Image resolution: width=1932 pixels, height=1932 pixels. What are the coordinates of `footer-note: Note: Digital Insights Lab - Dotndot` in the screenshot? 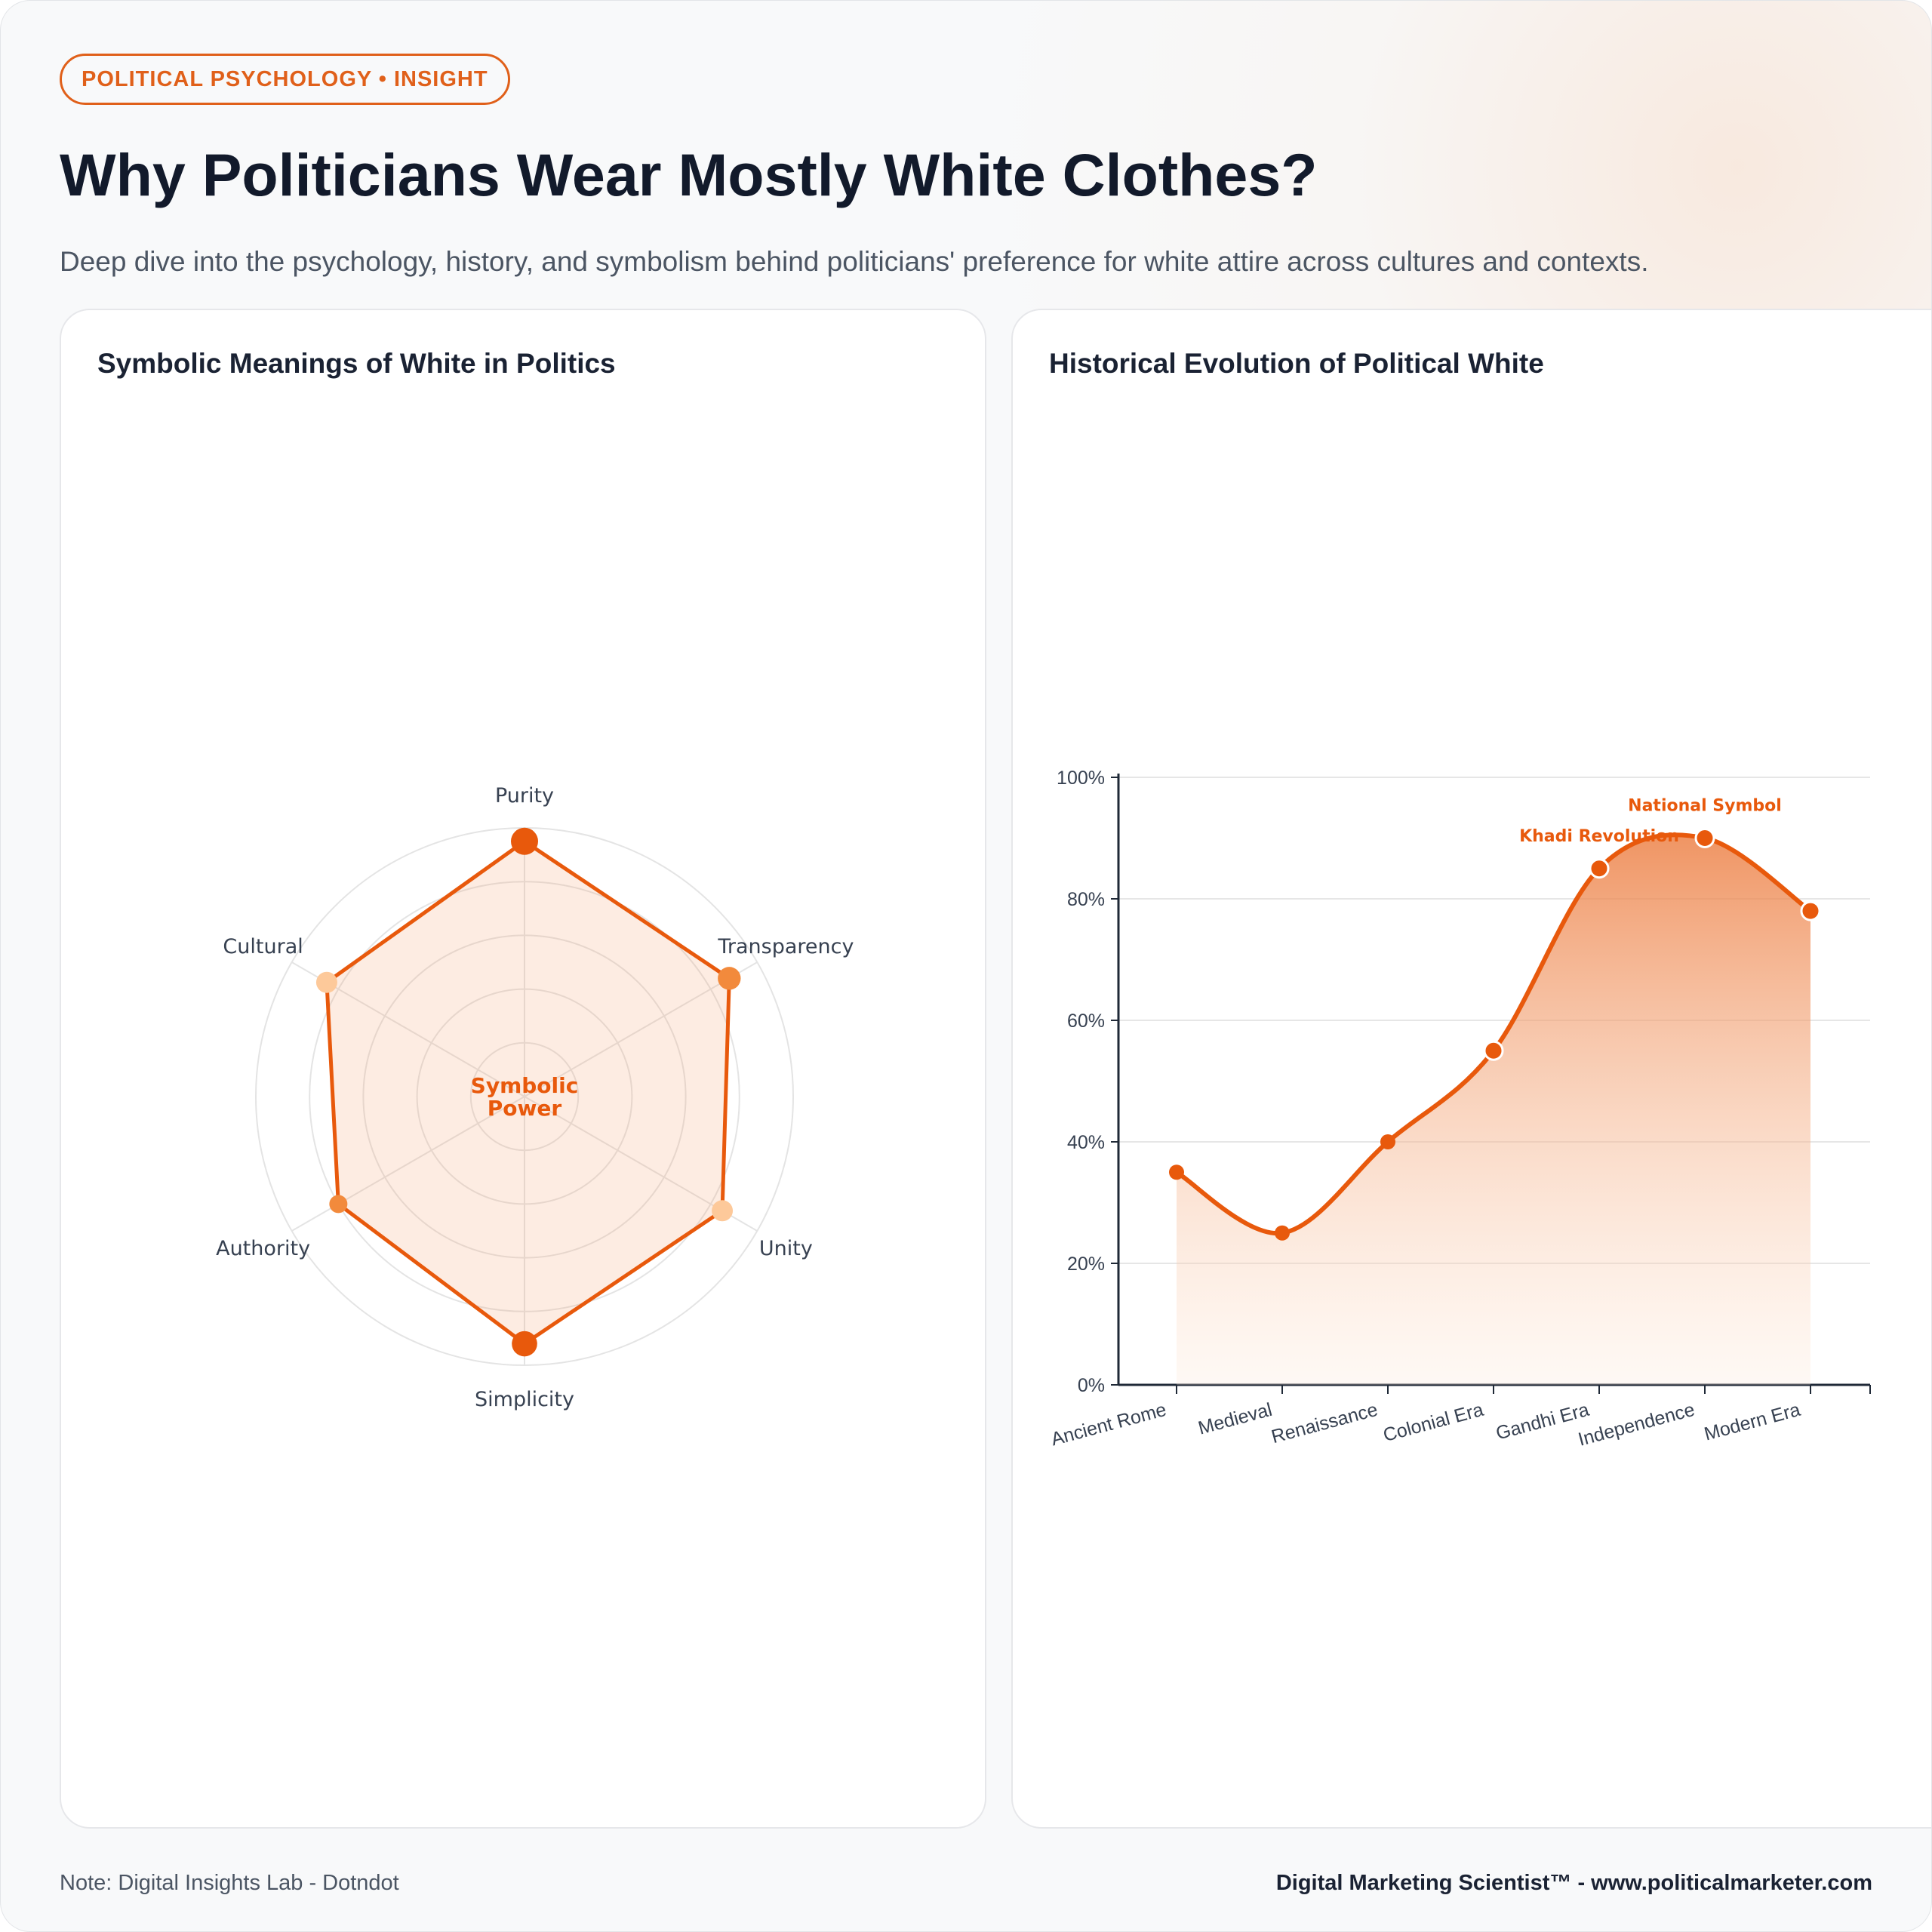 It's located at (229, 1883).